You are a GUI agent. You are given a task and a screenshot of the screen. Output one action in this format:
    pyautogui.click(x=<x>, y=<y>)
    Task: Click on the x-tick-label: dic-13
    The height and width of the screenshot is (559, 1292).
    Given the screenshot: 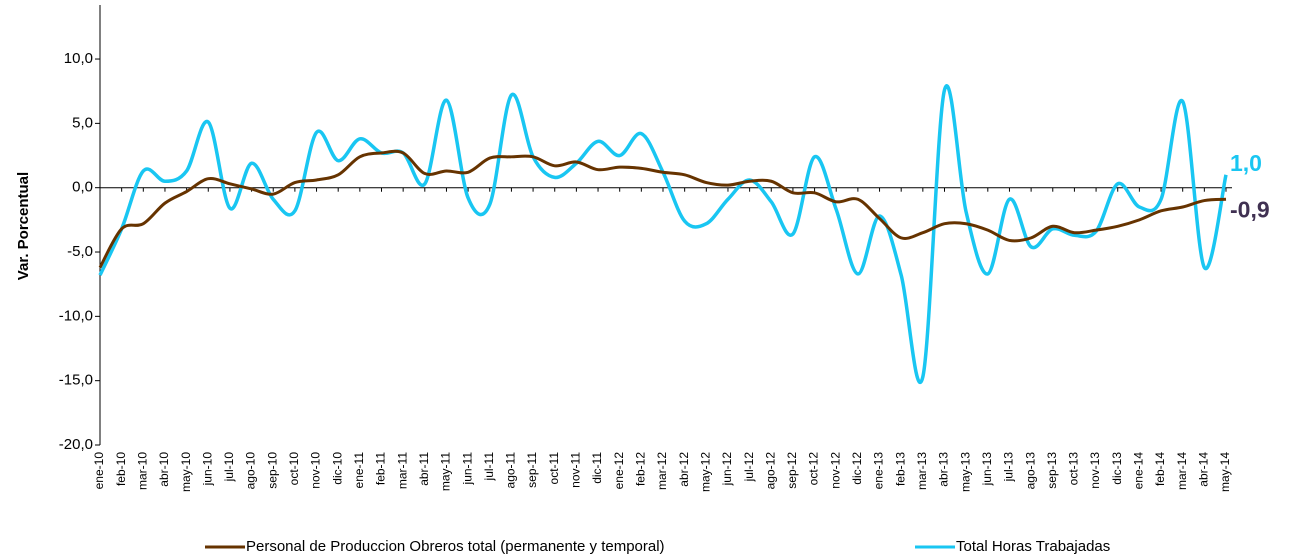 What is the action you would take?
    pyautogui.click(x=1117, y=468)
    